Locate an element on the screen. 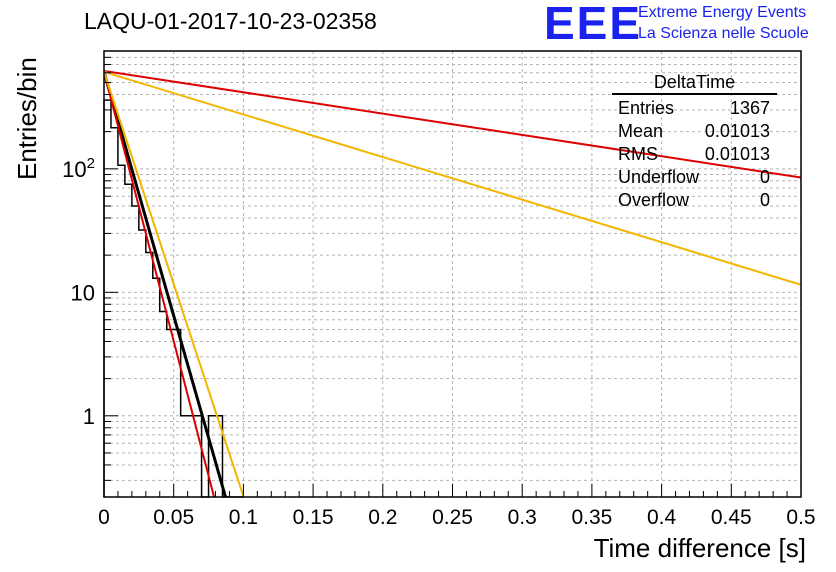  stats-label: RMS is located at coordinates (638, 154).